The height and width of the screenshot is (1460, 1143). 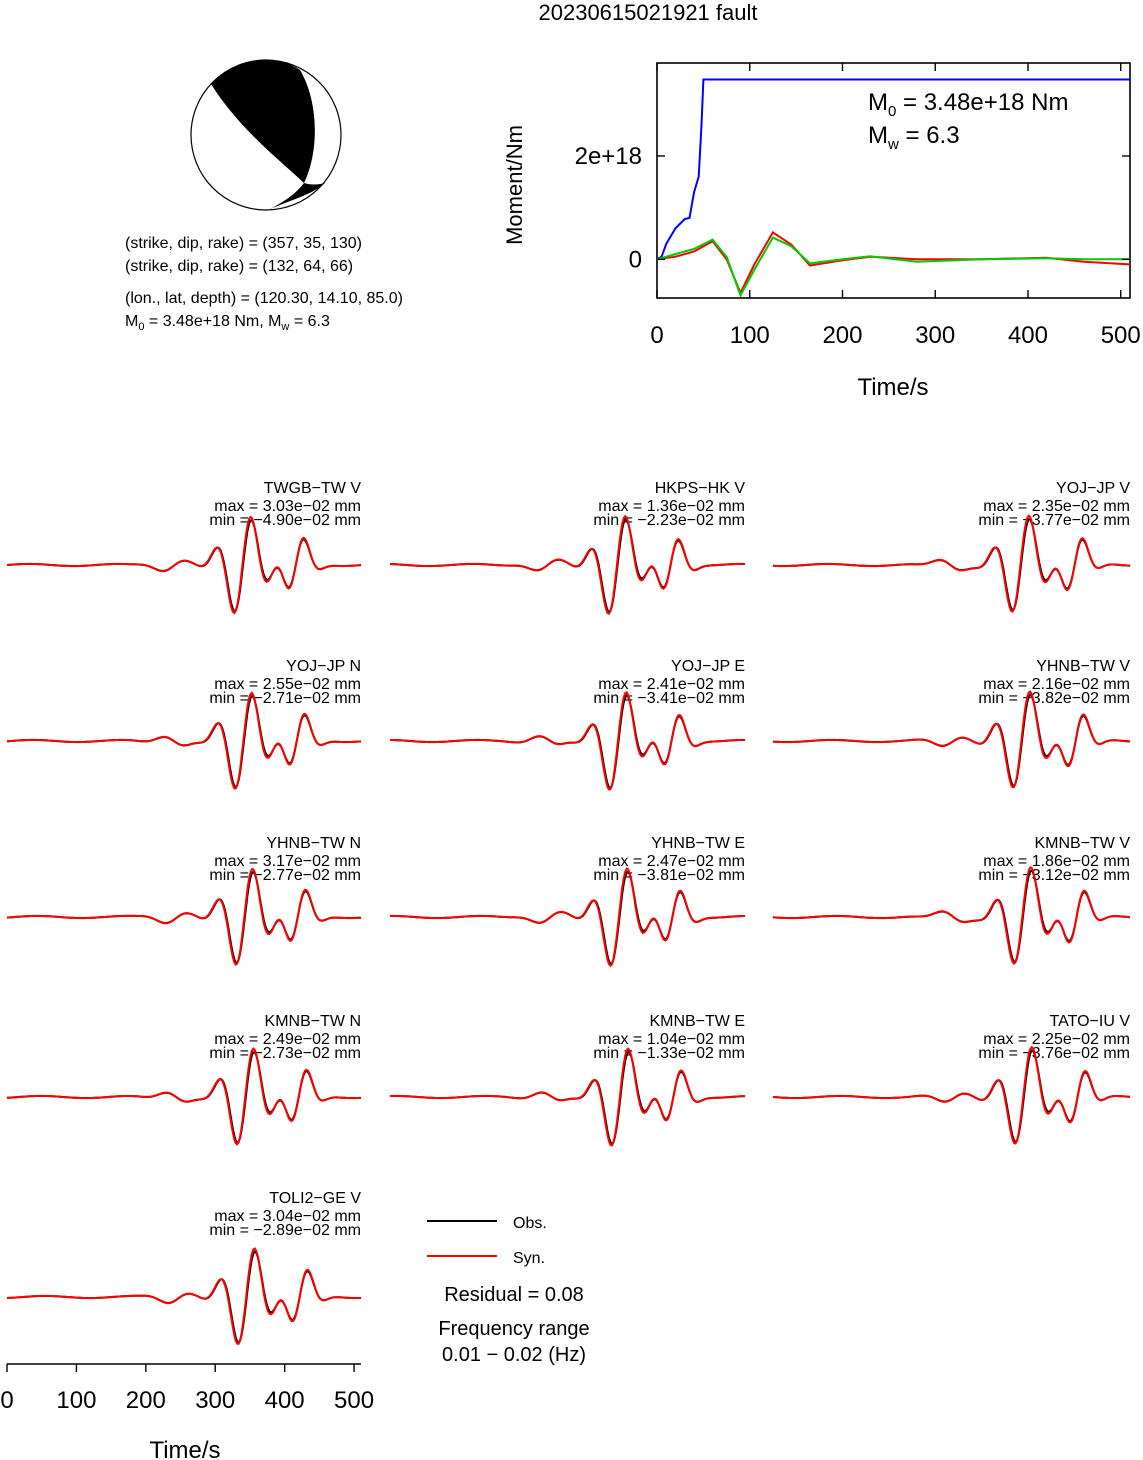 I want to click on moment-xtick-label: 100, so click(x=750, y=335).